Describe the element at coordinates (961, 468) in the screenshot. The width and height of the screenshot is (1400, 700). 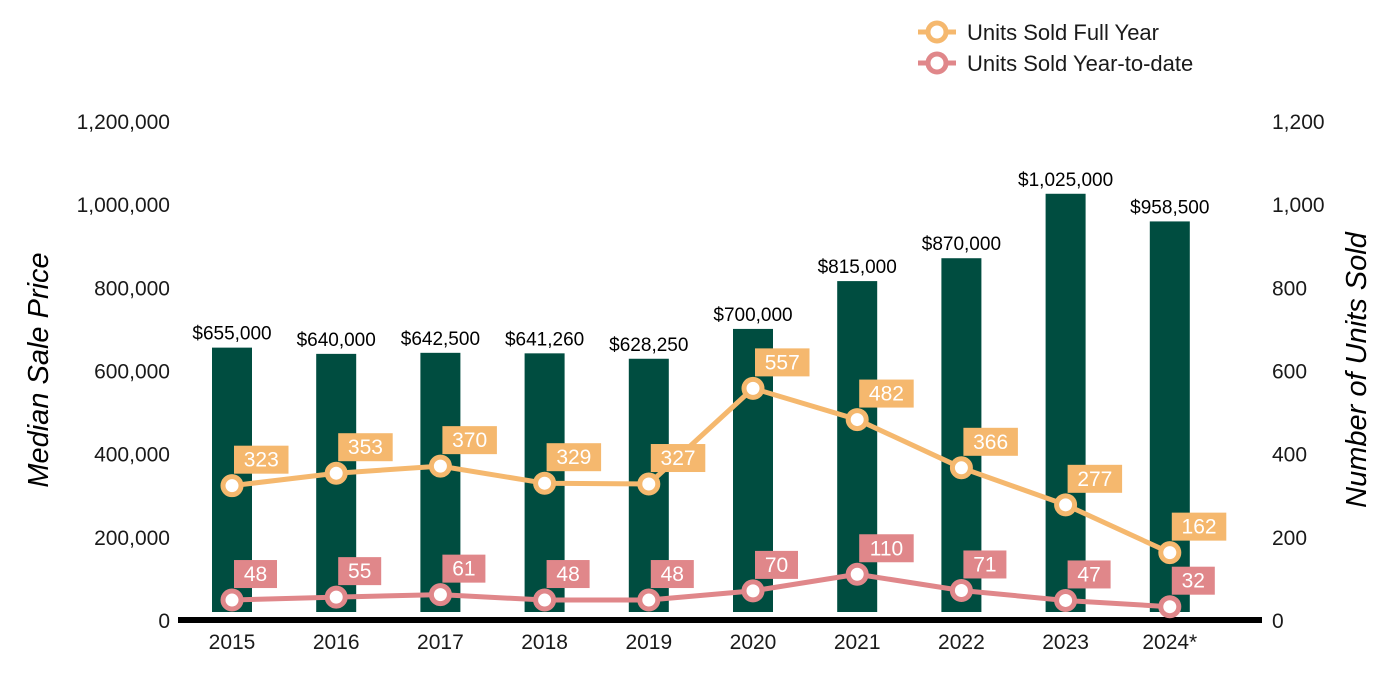
I see `series-0-point-2022` at that location.